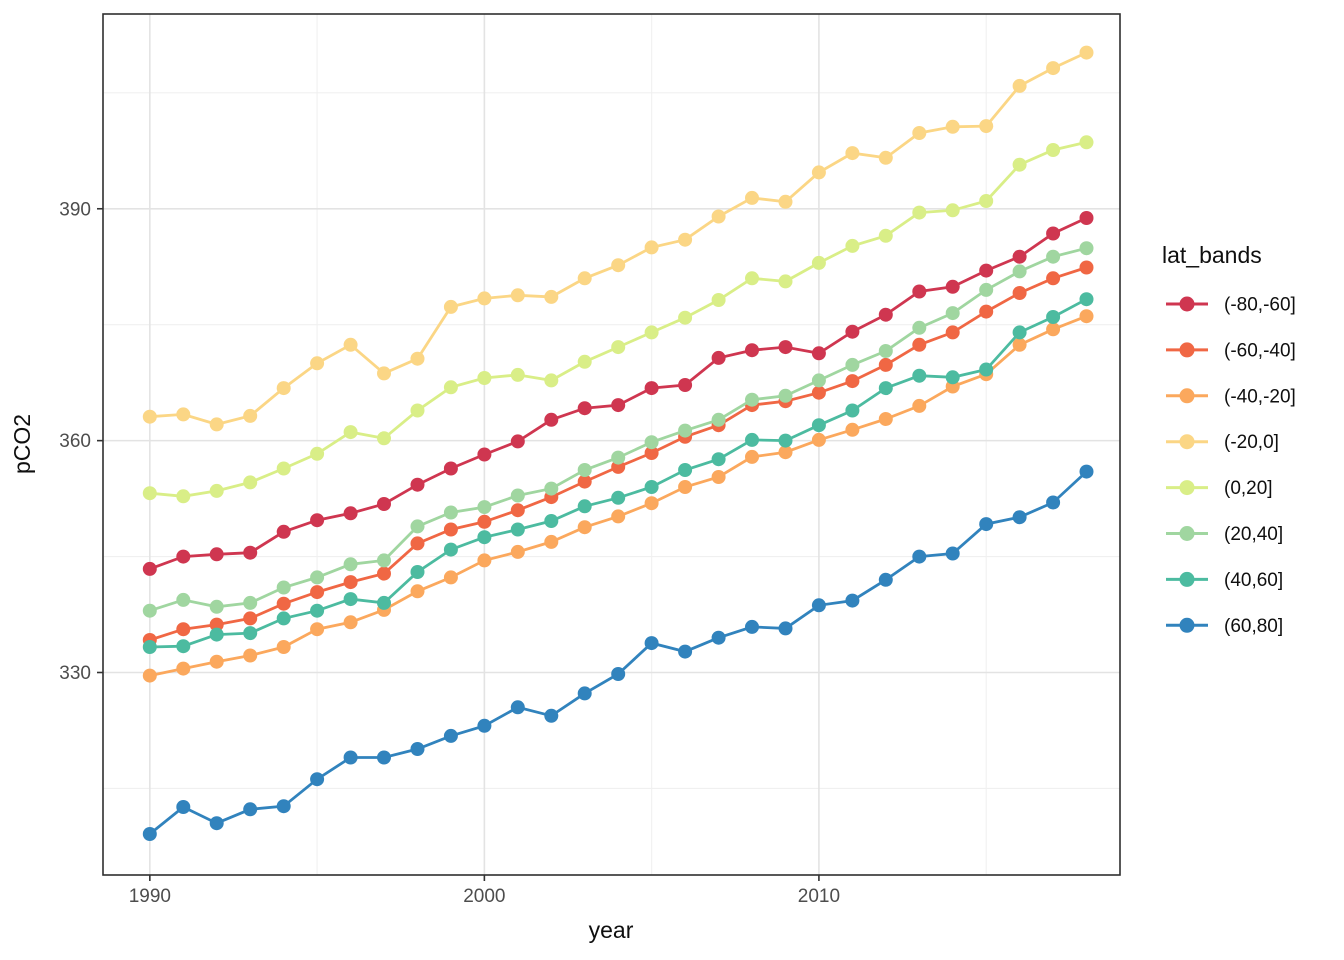 The height and width of the screenshot is (960, 1344). I want to click on legend-item-2: (-40,-20], so click(1231, 396).